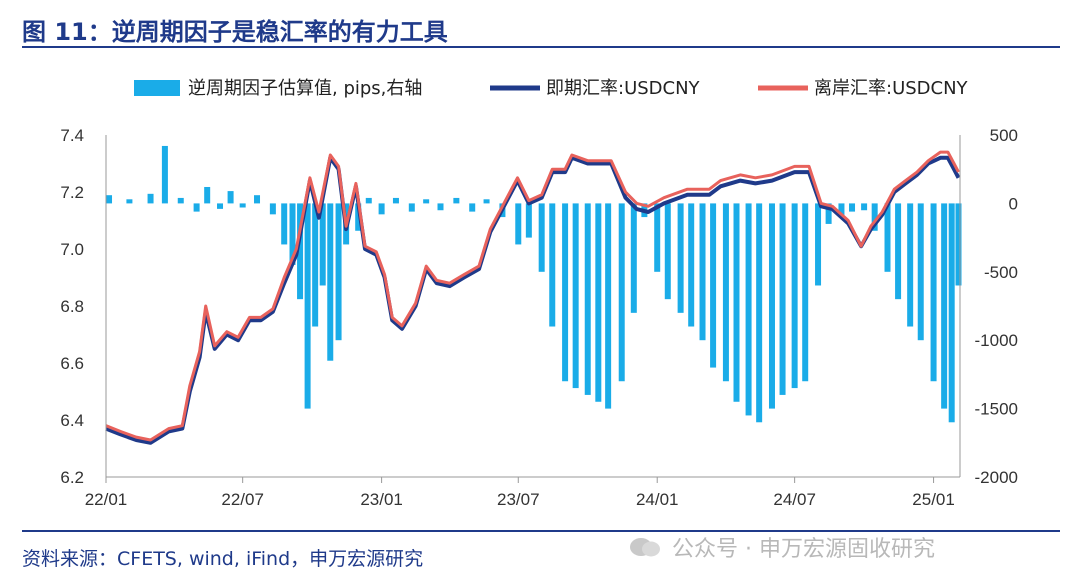  Describe the element at coordinates (1001, 272) in the screenshot. I see `y-right-tick-label-2: -500` at that location.